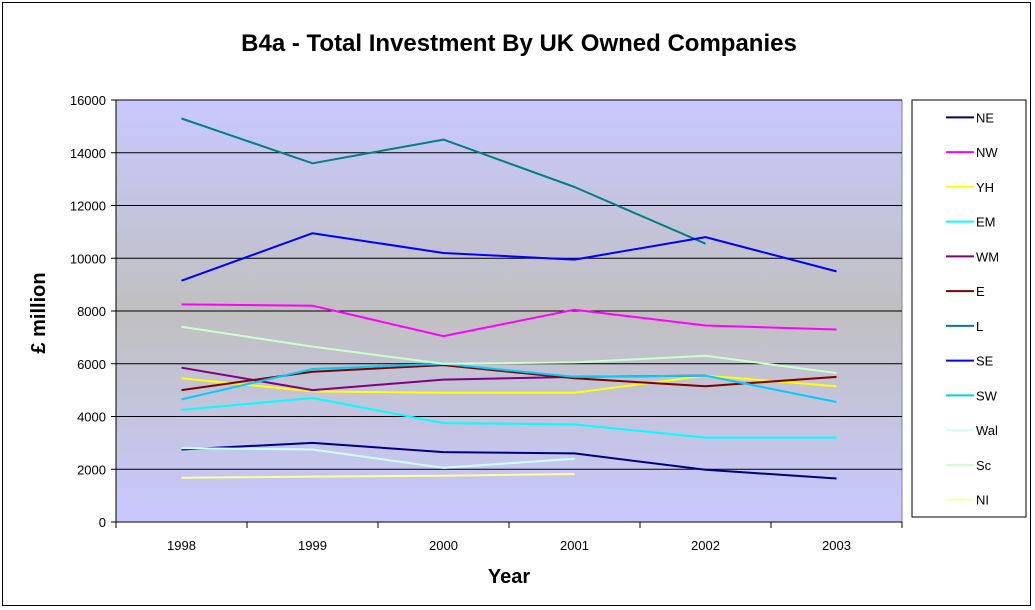 The image size is (1035, 610). Describe the element at coordinates (984, 465) in the screenshot. I see `legend-label-sc: Sc` at that location.